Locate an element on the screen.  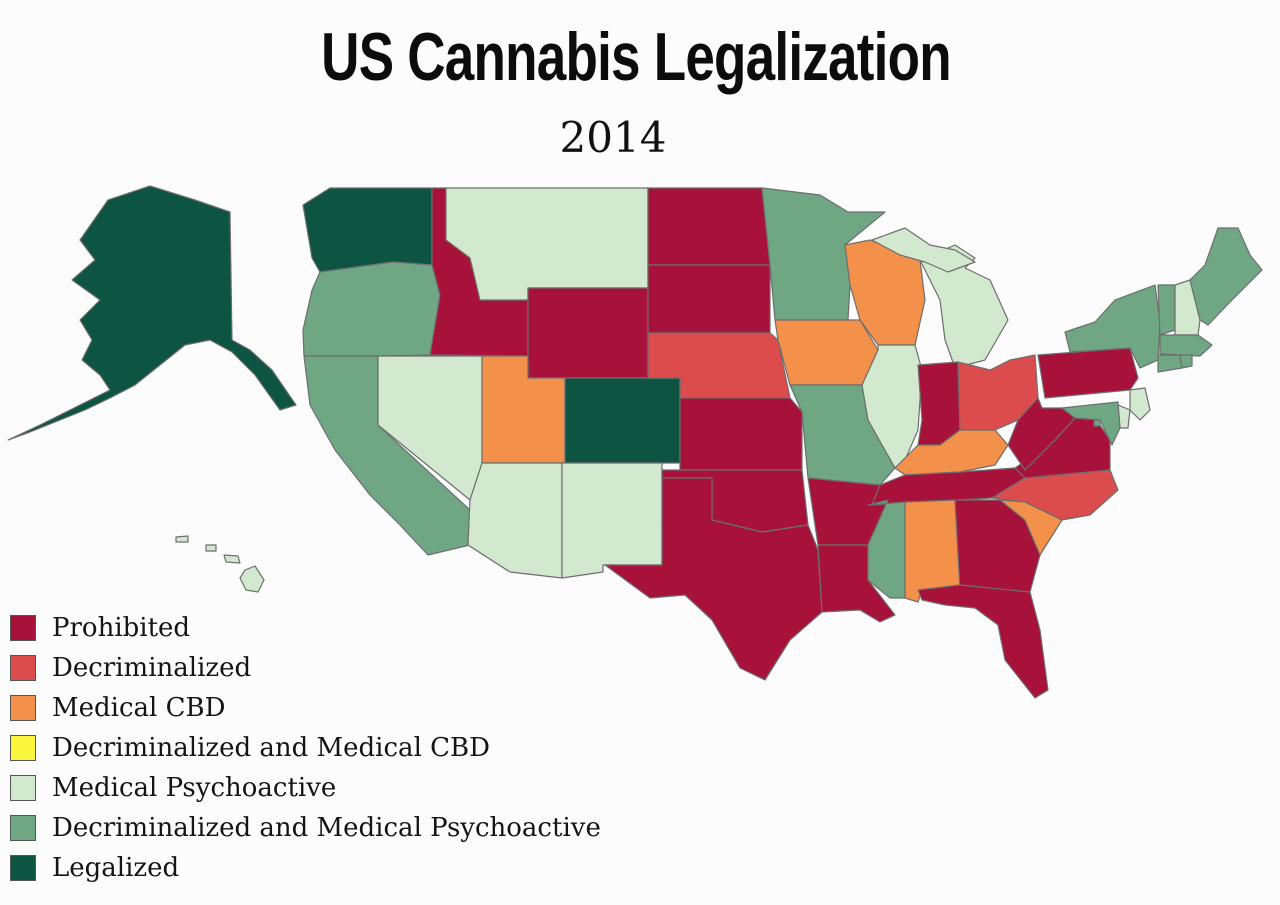
state-vt is located at coordinates (1166, 310).